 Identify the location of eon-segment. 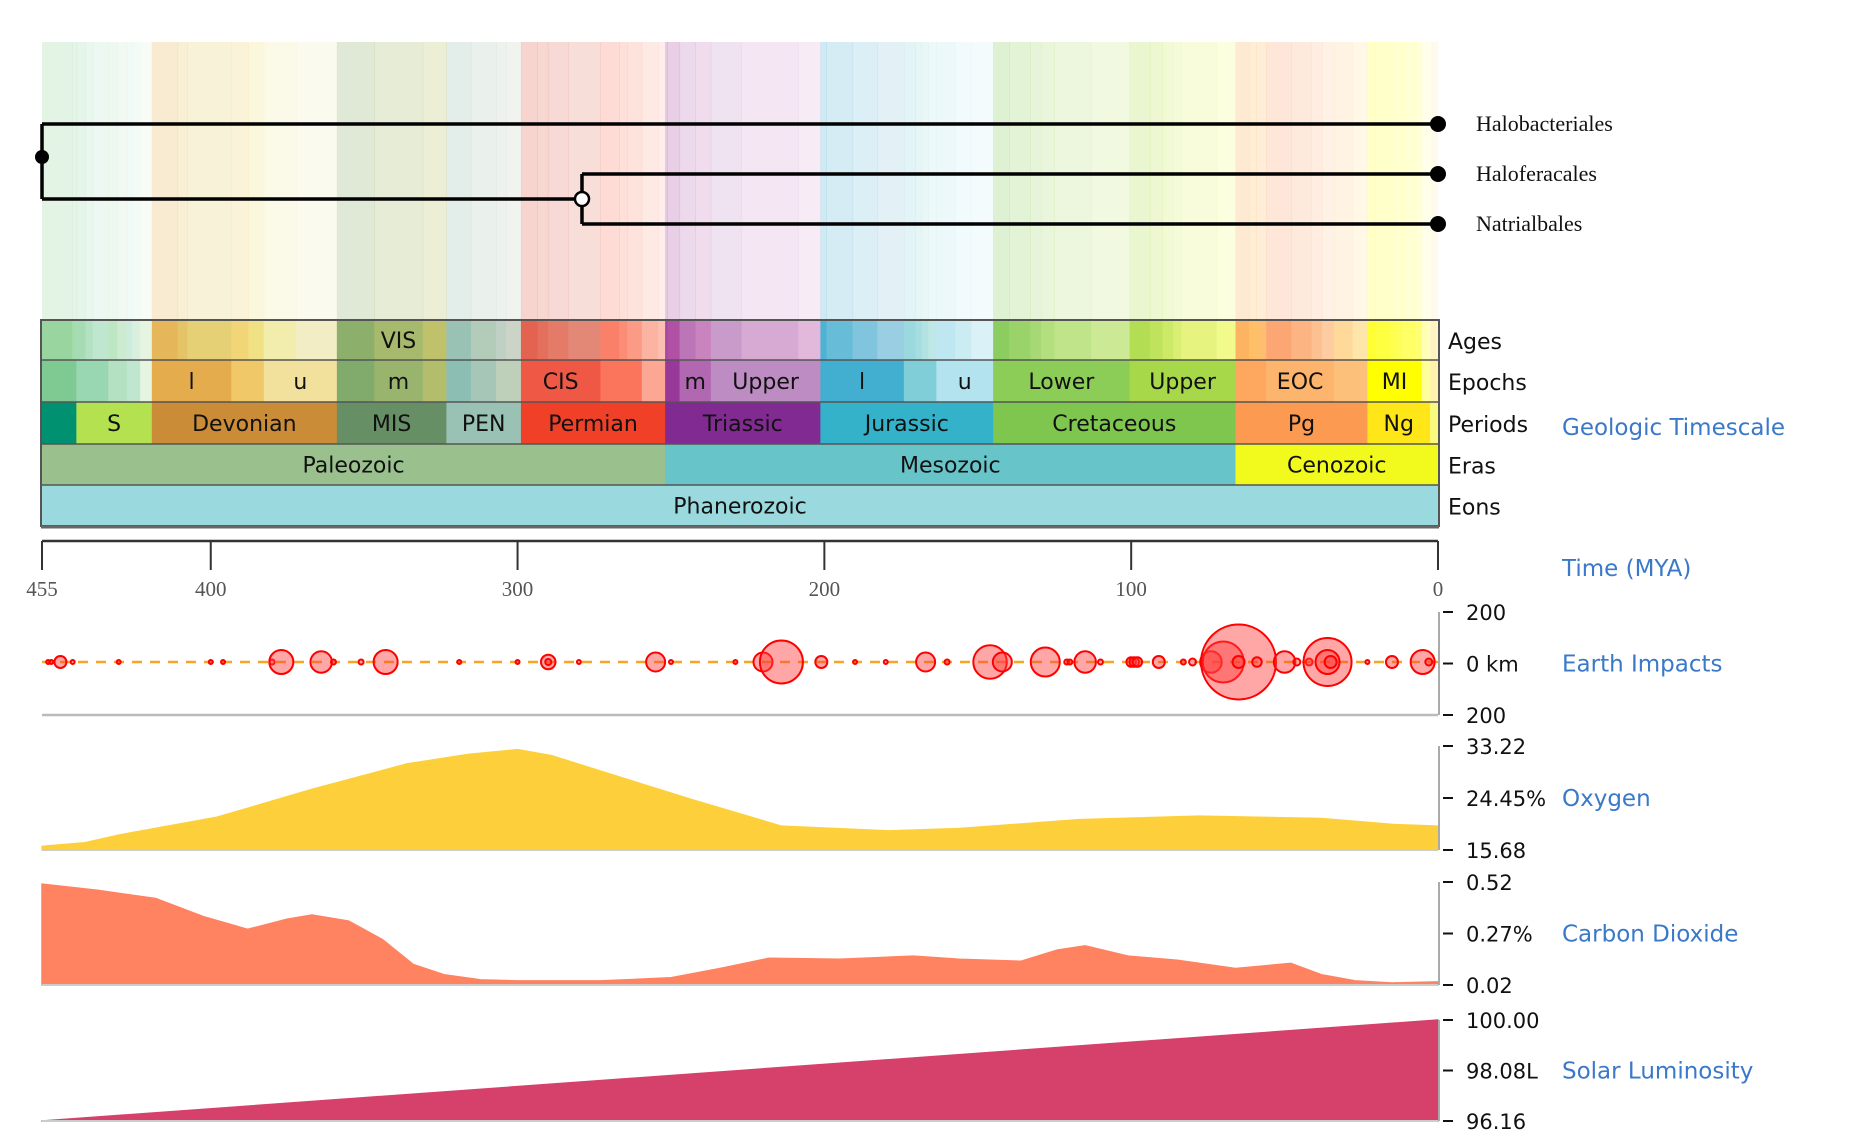
(740, 505).